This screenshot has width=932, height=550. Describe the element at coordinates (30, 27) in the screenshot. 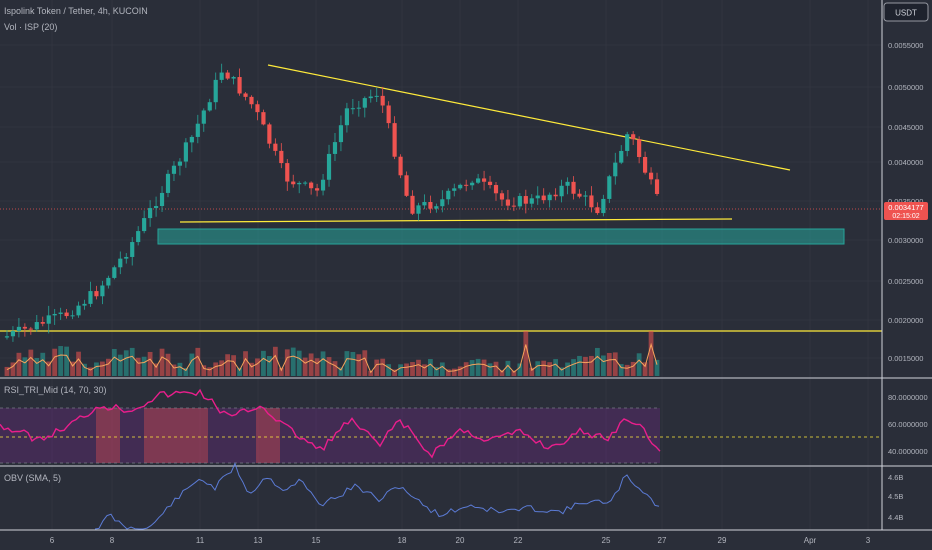

I see `volume-legend: Vol · ISP (20)` at that location.